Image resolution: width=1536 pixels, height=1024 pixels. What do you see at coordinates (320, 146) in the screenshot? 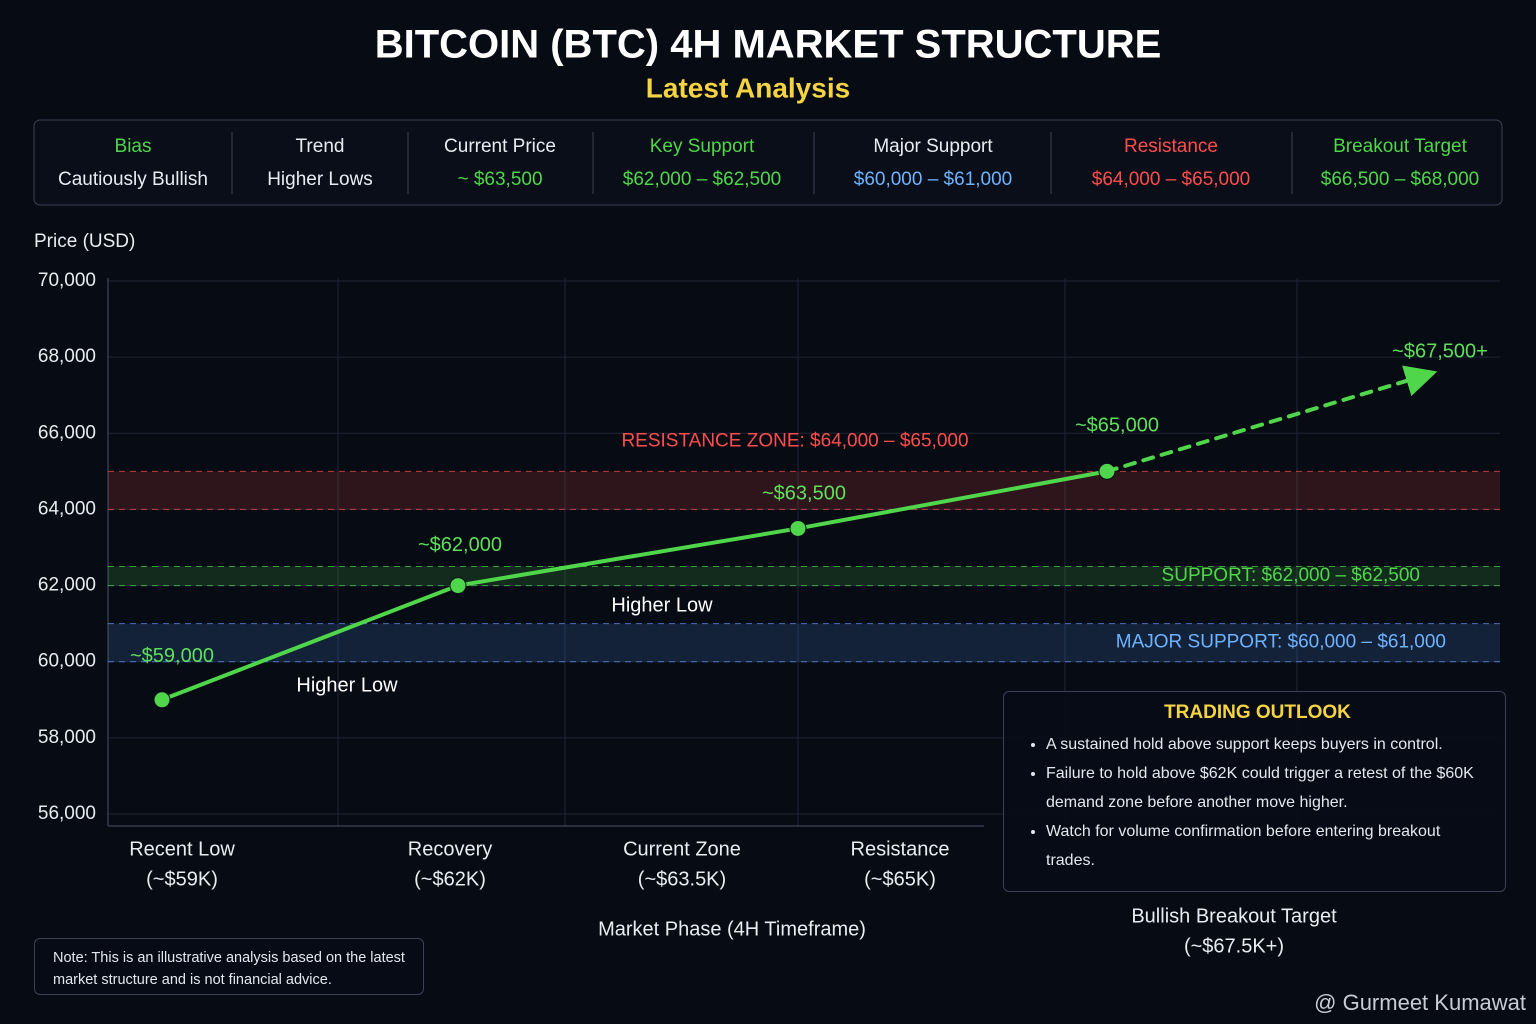
I see `summary-label: Trend` at bounding box center [320, 146].